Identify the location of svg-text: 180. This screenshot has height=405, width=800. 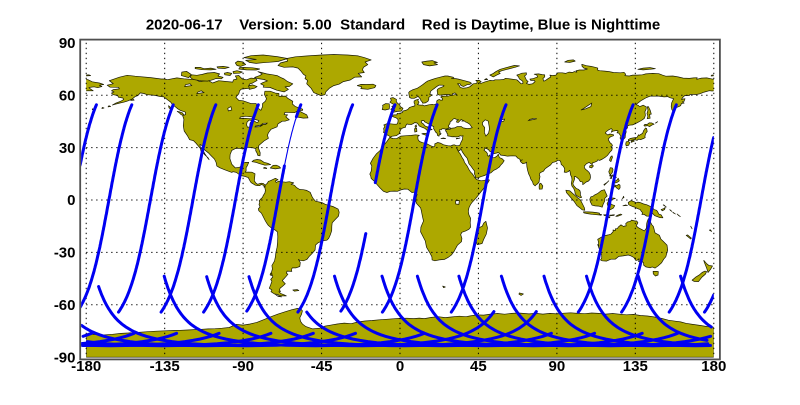
(713, 366).